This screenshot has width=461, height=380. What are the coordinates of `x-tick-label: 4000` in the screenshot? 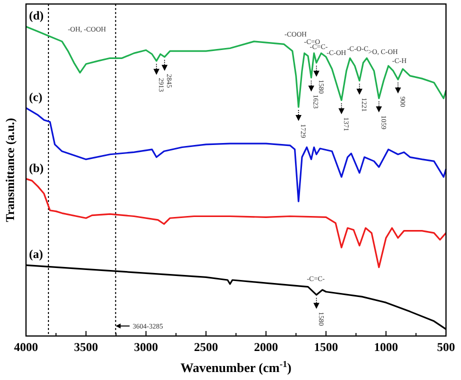 It's located at (26, 347).